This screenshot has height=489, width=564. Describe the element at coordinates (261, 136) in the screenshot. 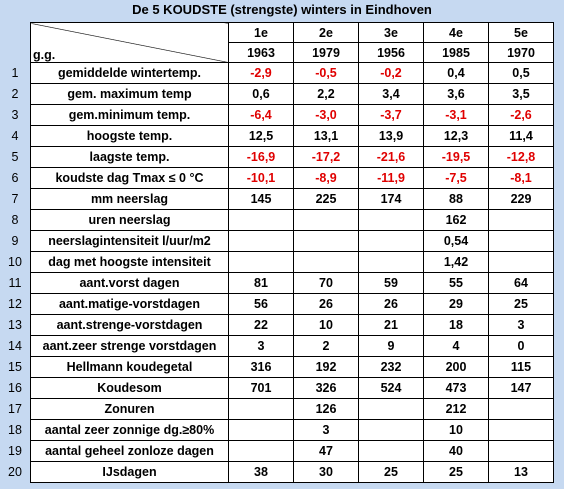

I see `value-cell: 12,5` at that location.